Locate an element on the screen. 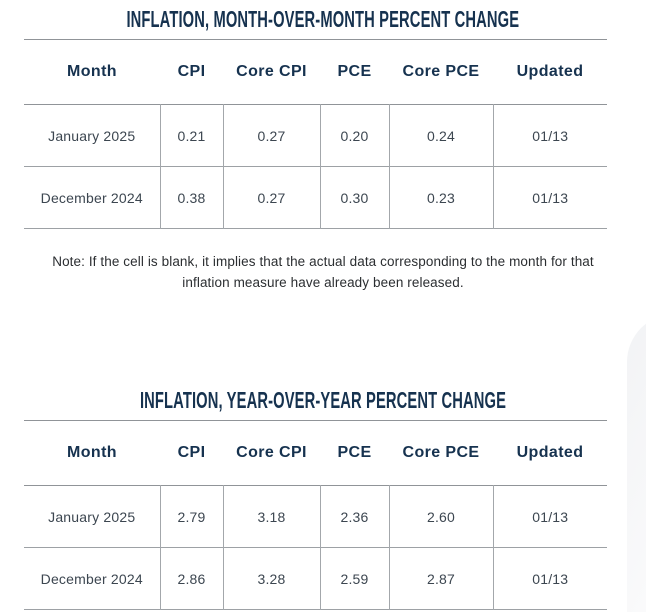 Image resolution: width=646 pixels, height=612 pixels. core-cpi-cell: 3.28 is located at coordinates (271, 578).